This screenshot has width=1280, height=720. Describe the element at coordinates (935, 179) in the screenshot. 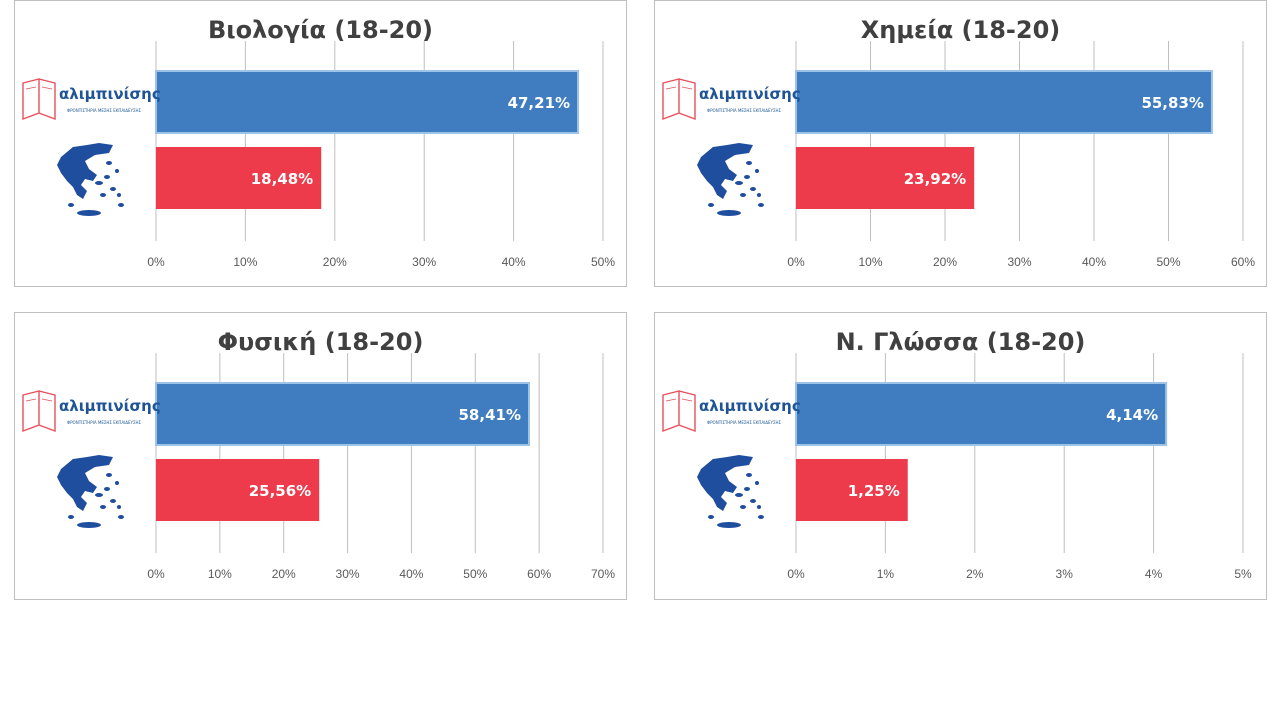

I see `data-label: 23,92%` at that location.